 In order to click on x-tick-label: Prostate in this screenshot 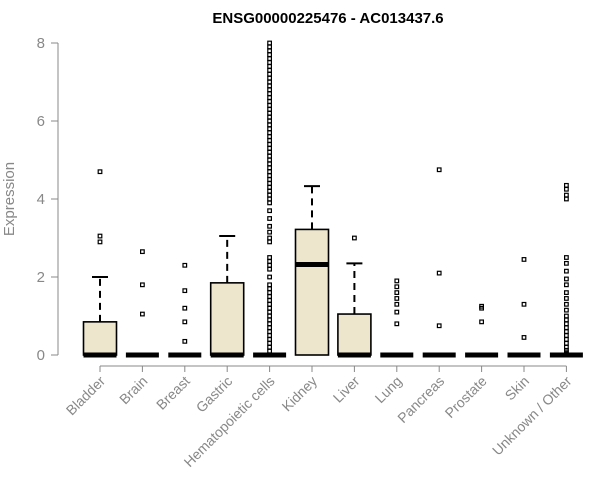, I will do `click(466, 397)`.